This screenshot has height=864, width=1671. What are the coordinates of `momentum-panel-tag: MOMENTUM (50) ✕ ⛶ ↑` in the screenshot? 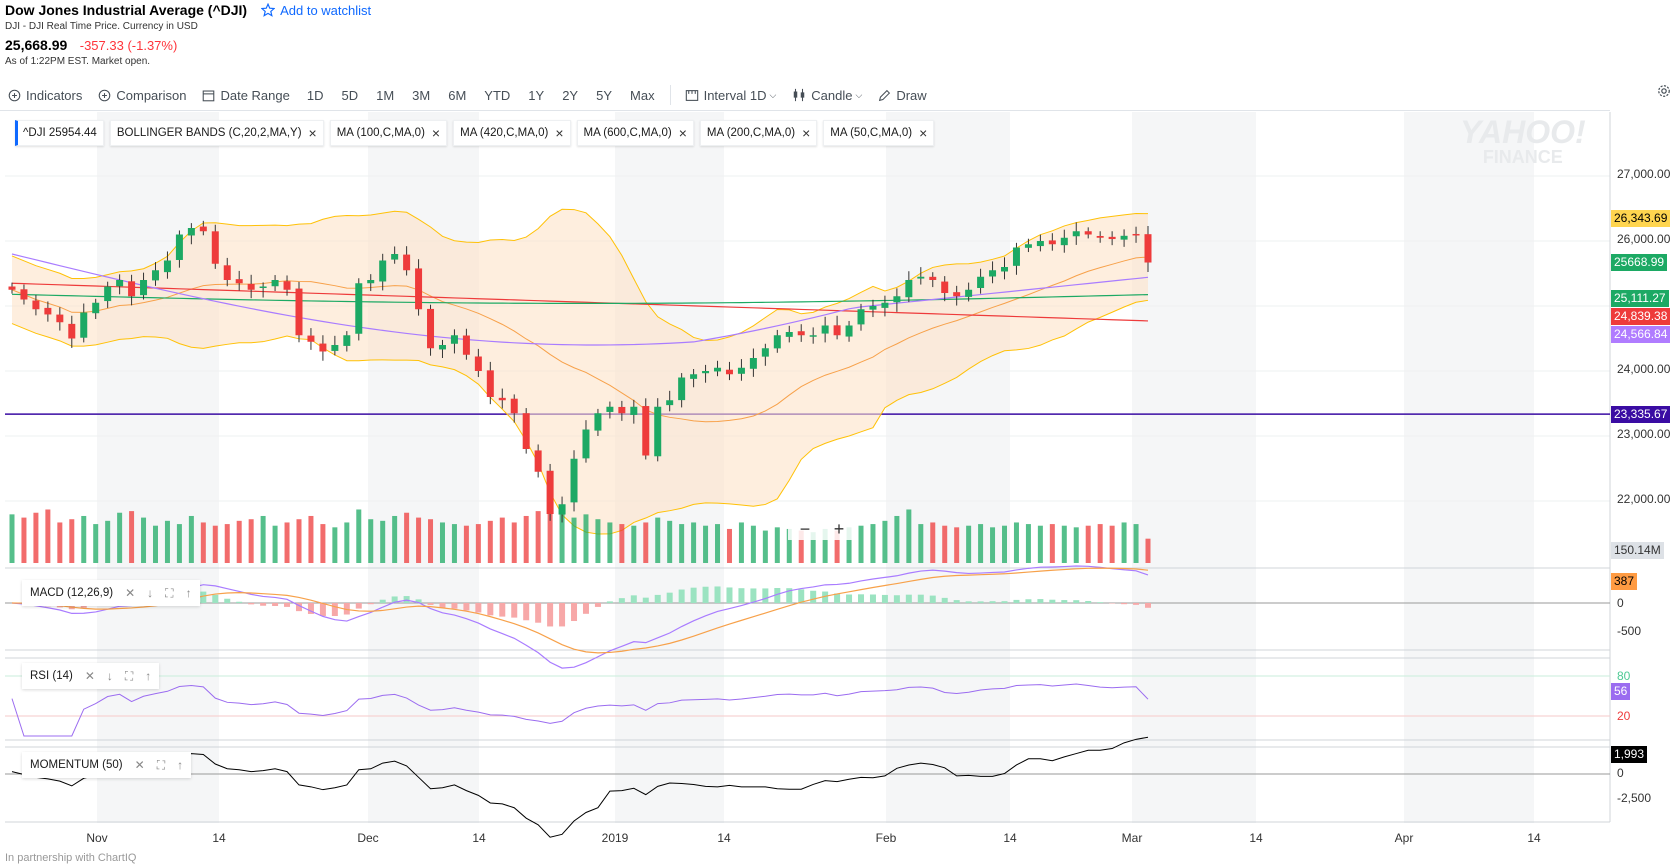 It's located at (106, 765).